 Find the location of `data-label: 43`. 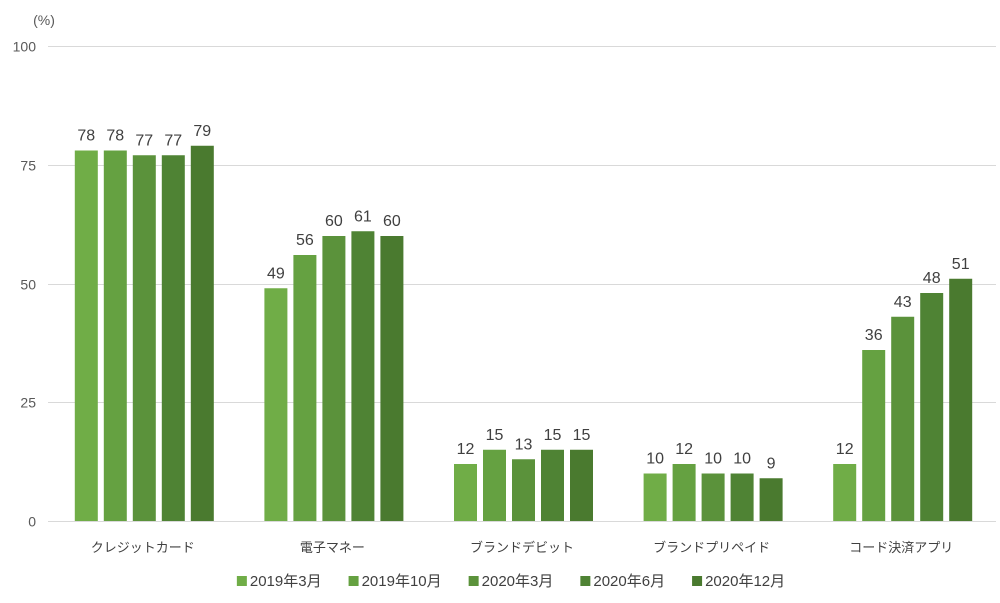

data-label: 43 is located at coordinates (903, 302).